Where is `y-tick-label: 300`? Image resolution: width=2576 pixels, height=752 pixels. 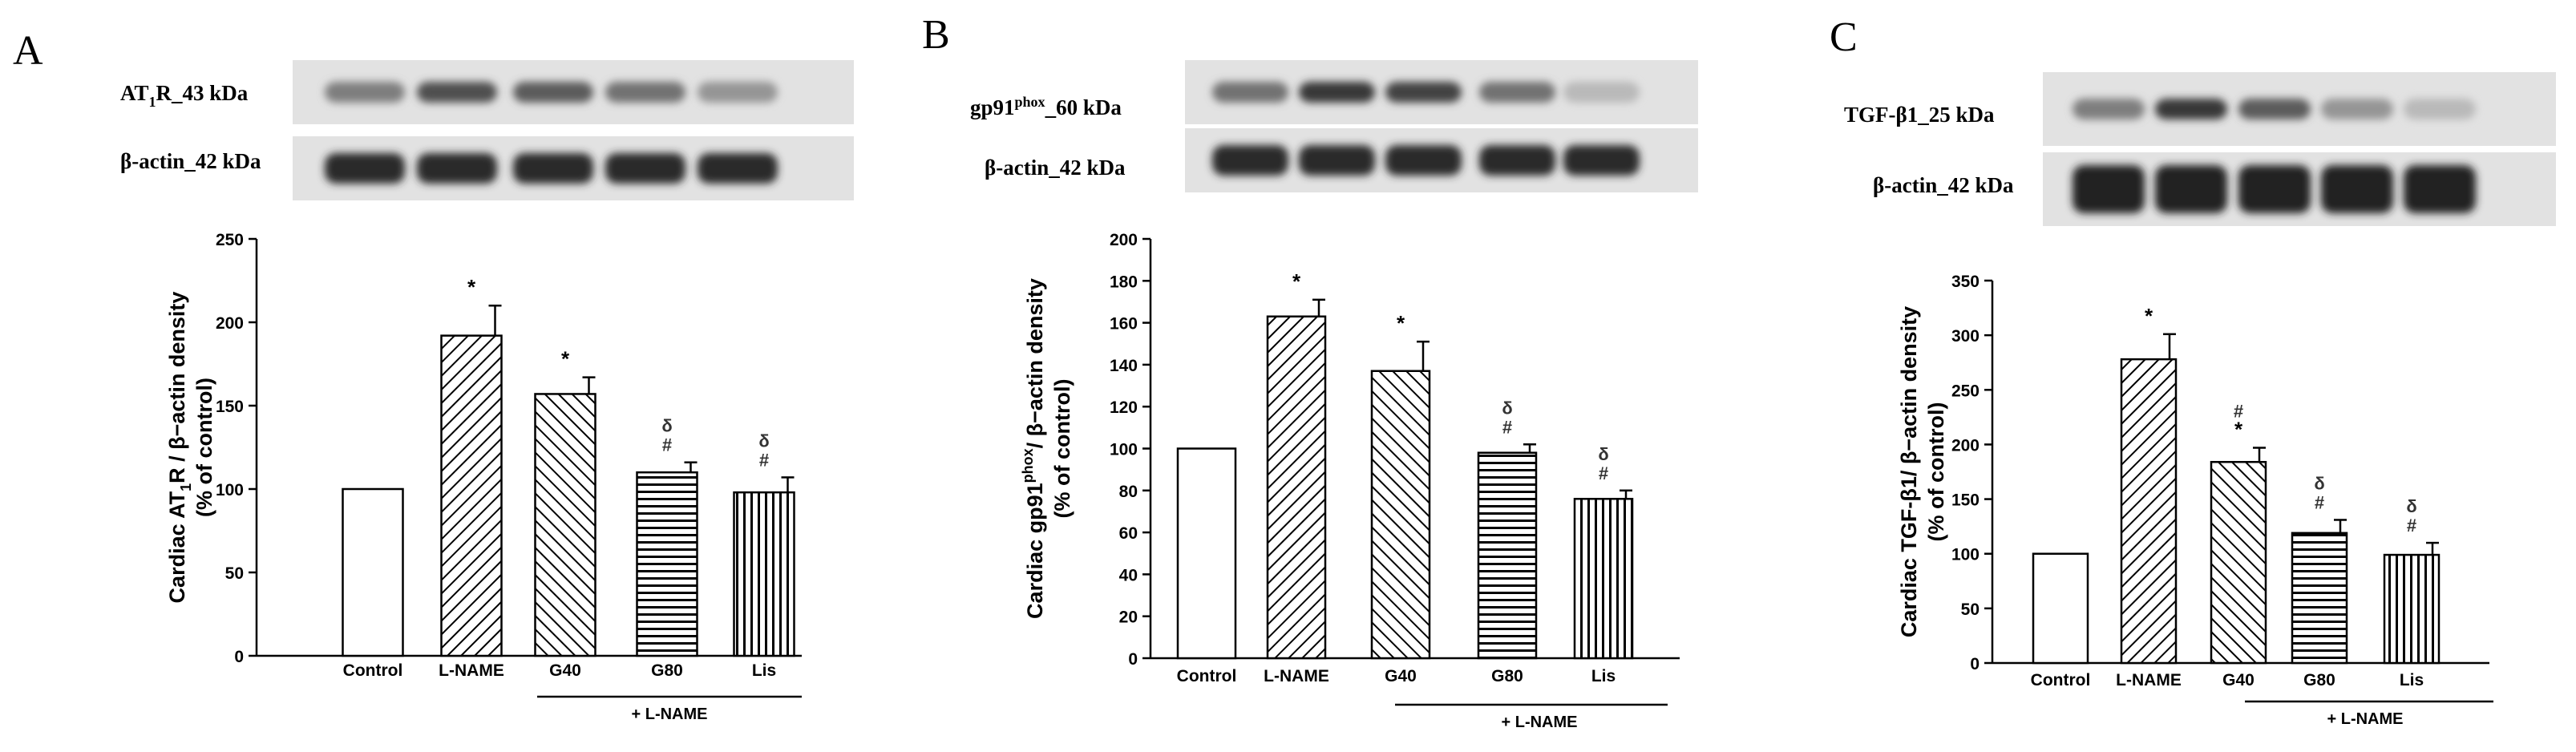 y-tick-label: 300 is located at coordinates (1965, 336).